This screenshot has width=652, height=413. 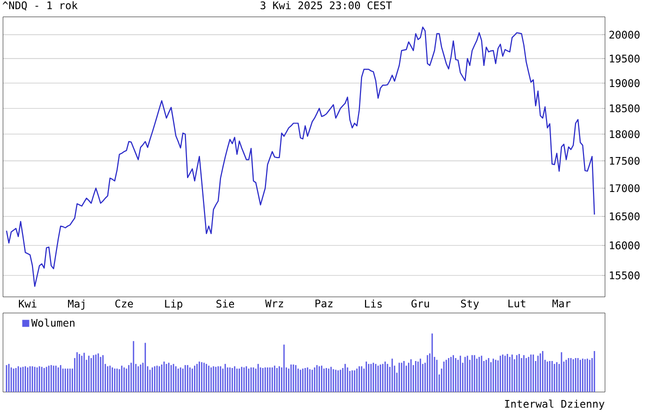 I want to click on legend-label: Wolumen, so click(x=52, y=322).